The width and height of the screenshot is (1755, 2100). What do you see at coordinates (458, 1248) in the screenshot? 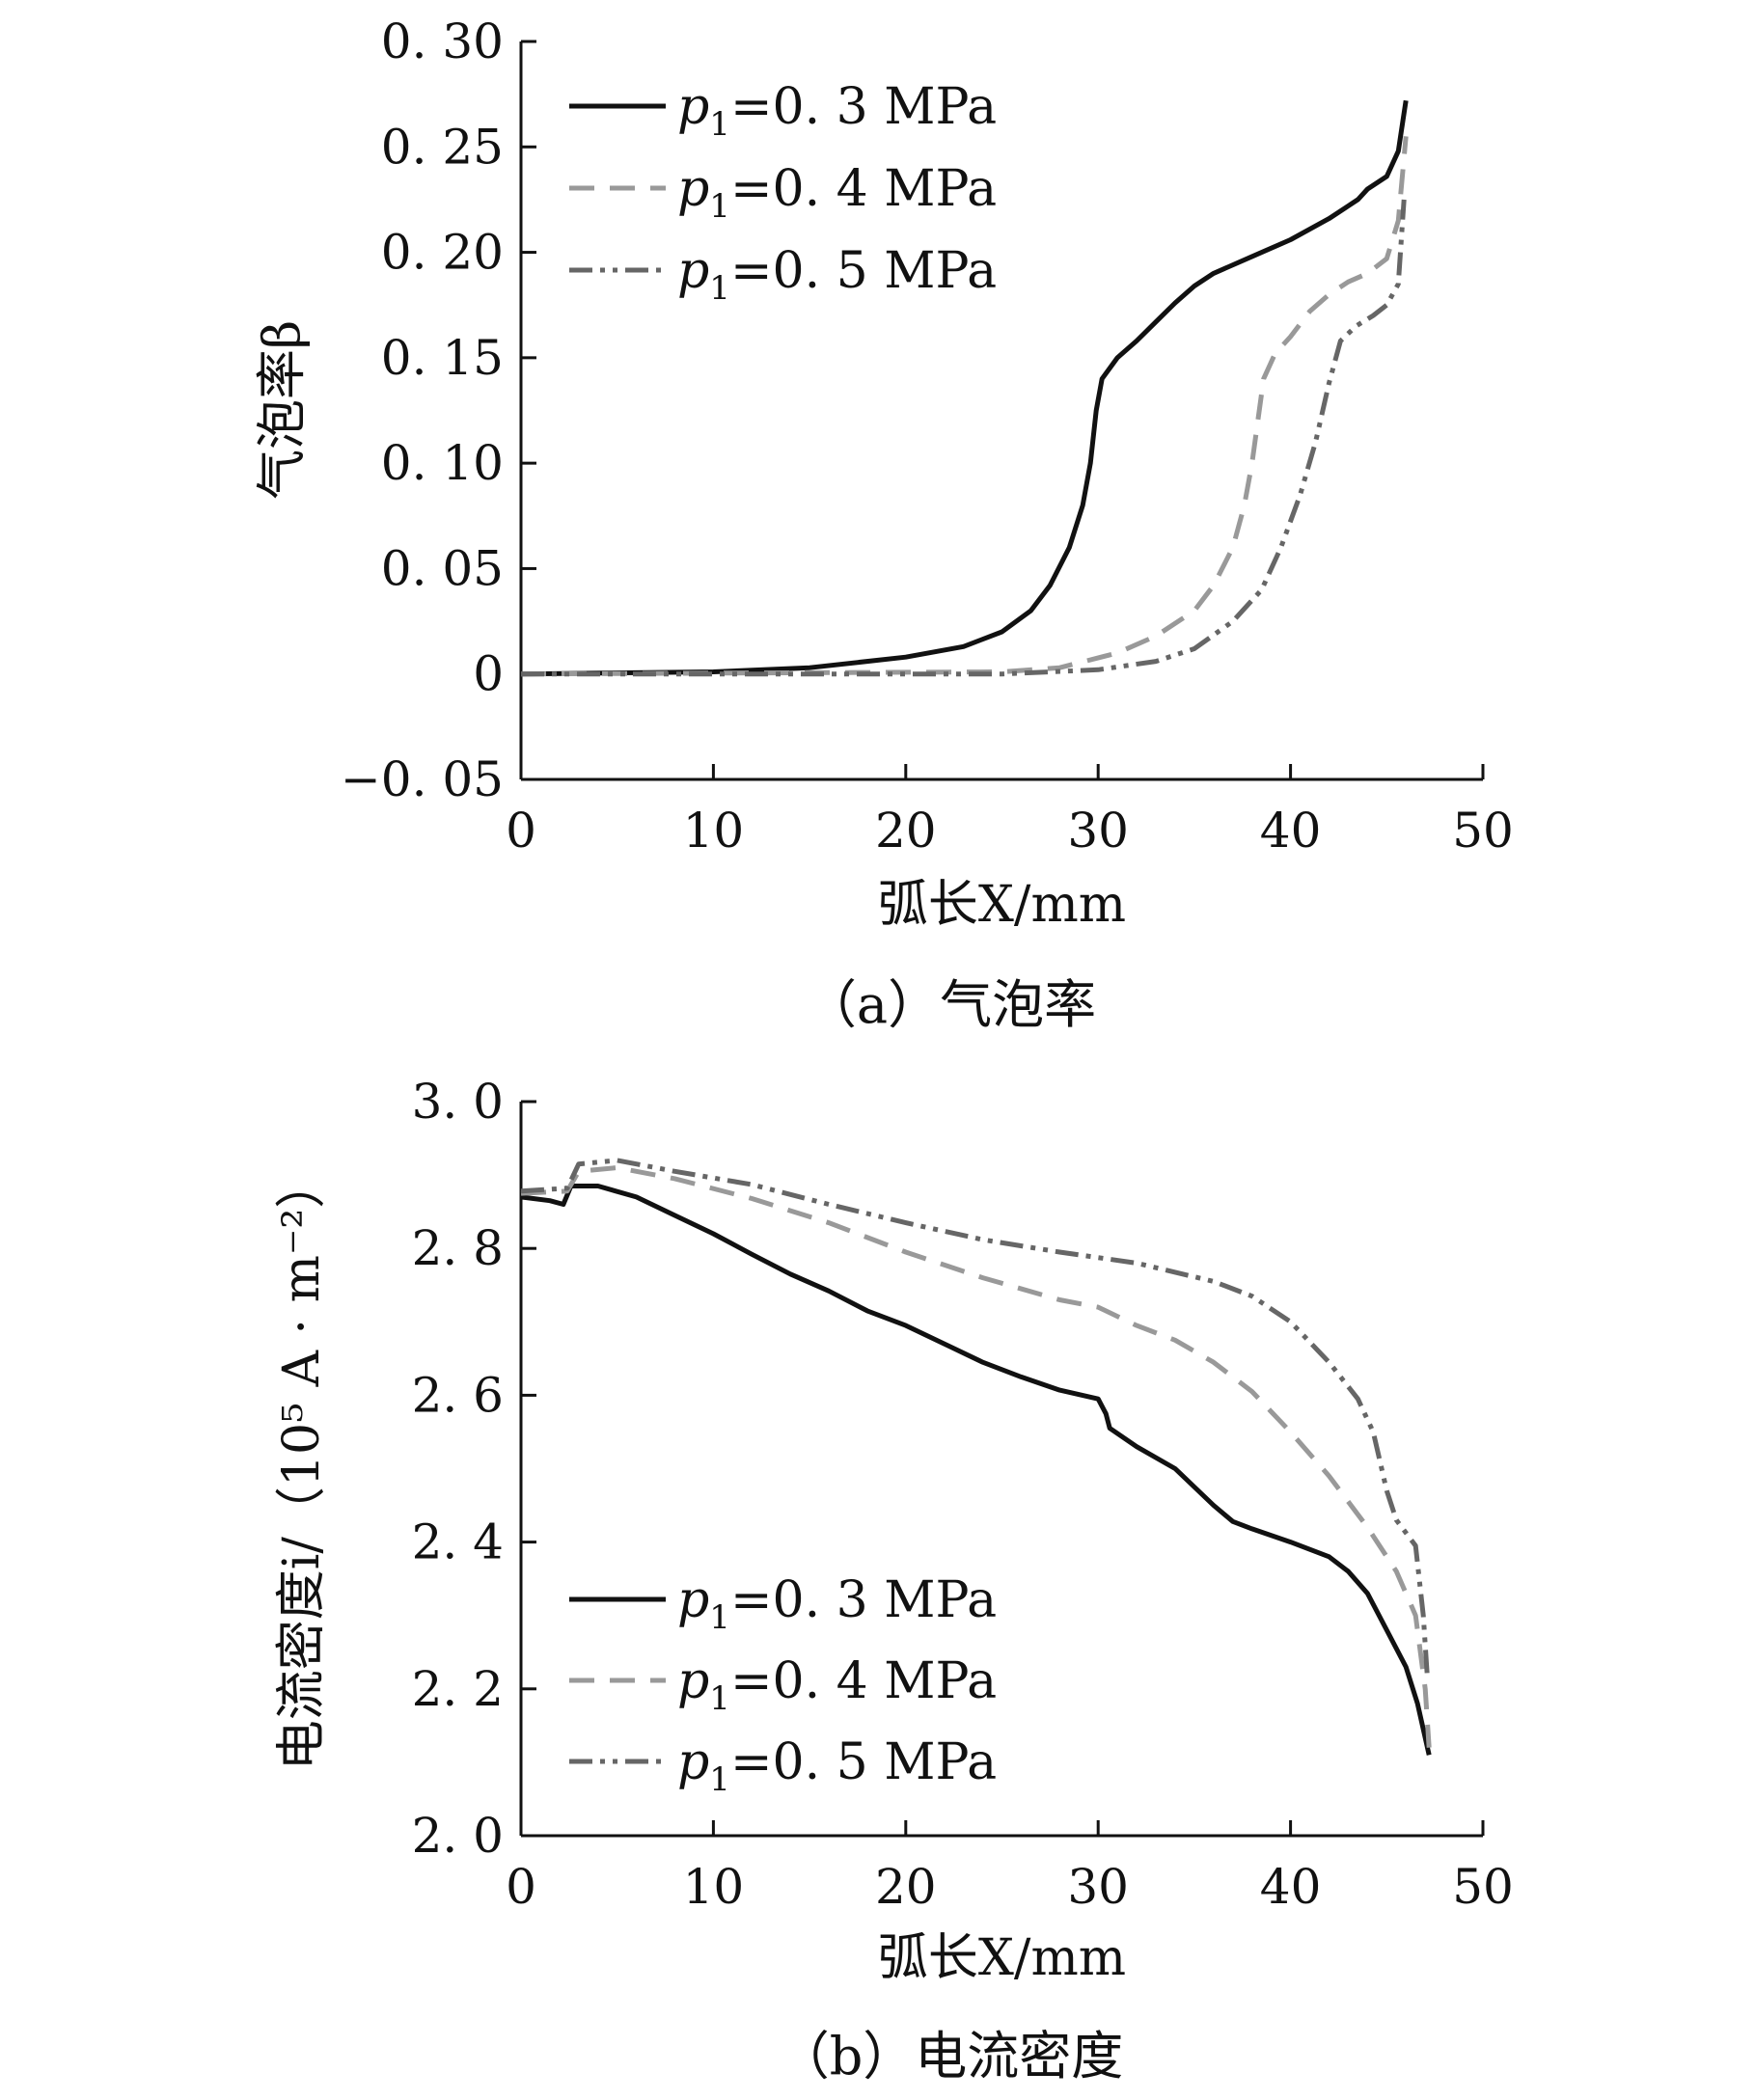
I see `y-tick-label: 2. 8` at bounding box center [458, 1248].